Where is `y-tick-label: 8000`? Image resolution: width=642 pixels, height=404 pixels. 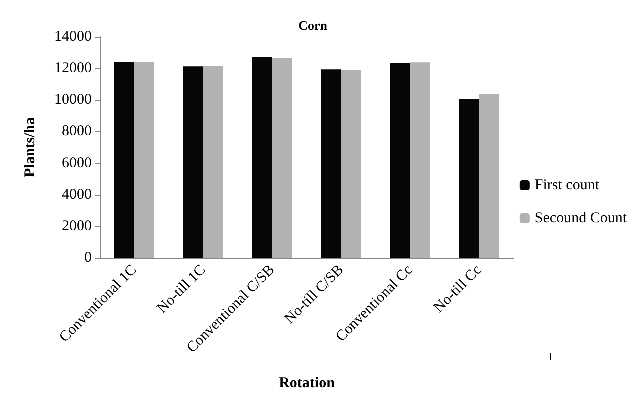
y-tick-label: 8000 is located at coordinates (77, 132).